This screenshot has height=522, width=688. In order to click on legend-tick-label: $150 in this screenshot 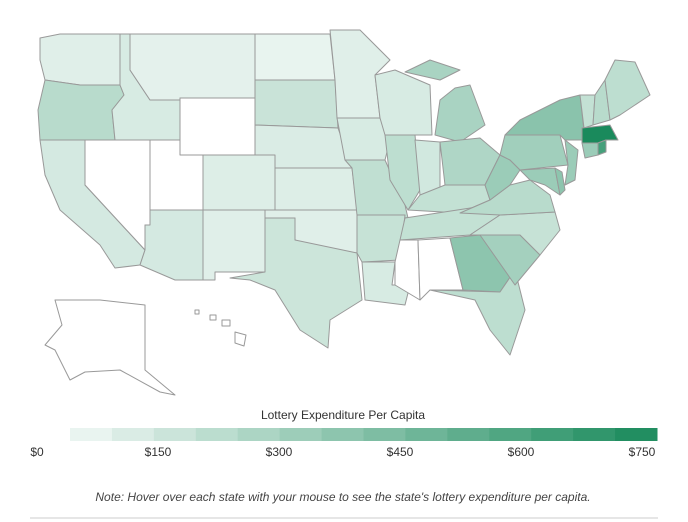, I will do `click(158, 452)`.